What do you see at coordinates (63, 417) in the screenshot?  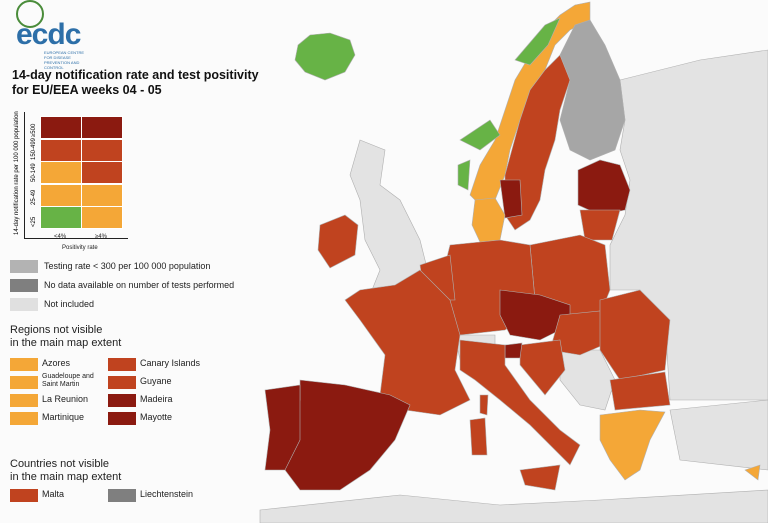 I see `region-label: Martinique` at bounding box center [63, 417].